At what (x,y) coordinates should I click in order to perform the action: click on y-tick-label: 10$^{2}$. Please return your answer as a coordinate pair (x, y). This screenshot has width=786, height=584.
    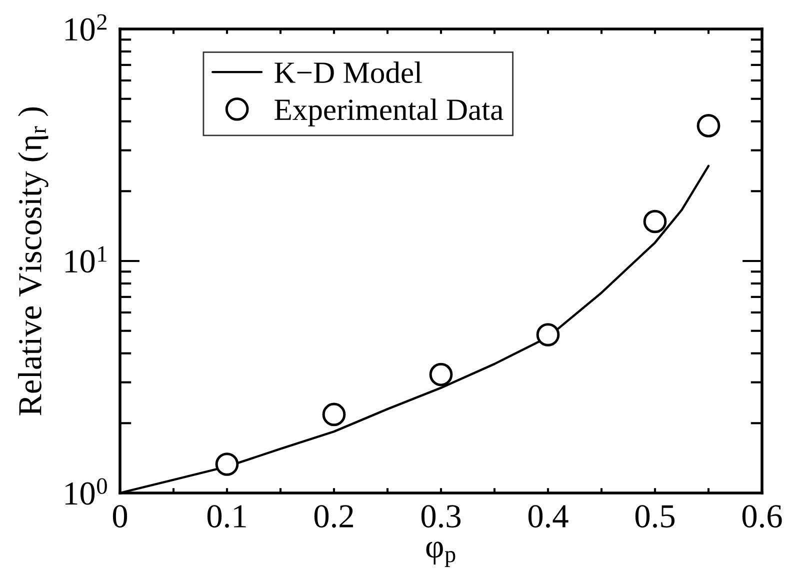
    Looking at the image, I should click on (86, 27).